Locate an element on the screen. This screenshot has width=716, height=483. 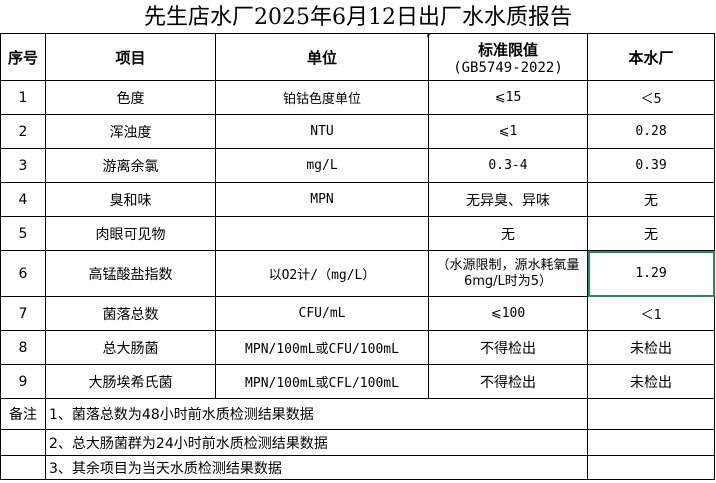
cell-item: 高锰酸盐指数 is located at coordinates (130, 273).